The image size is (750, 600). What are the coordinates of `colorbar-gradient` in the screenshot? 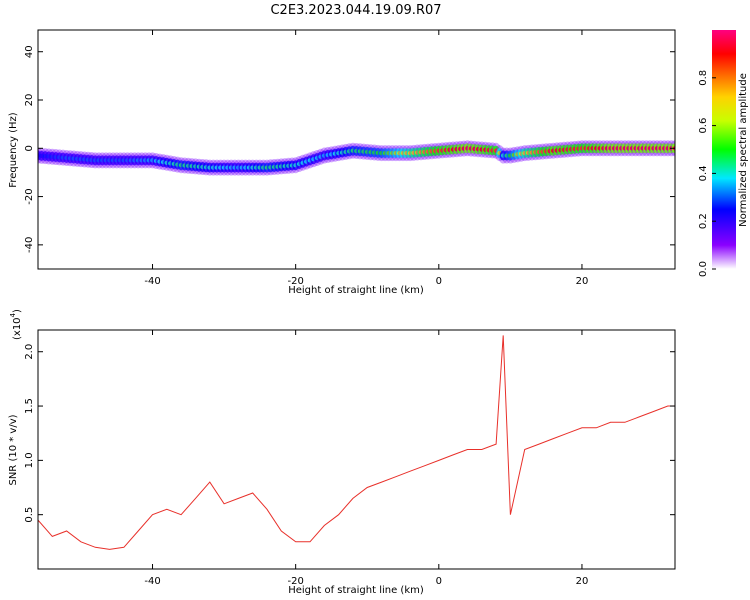 It's located at (724, 149).